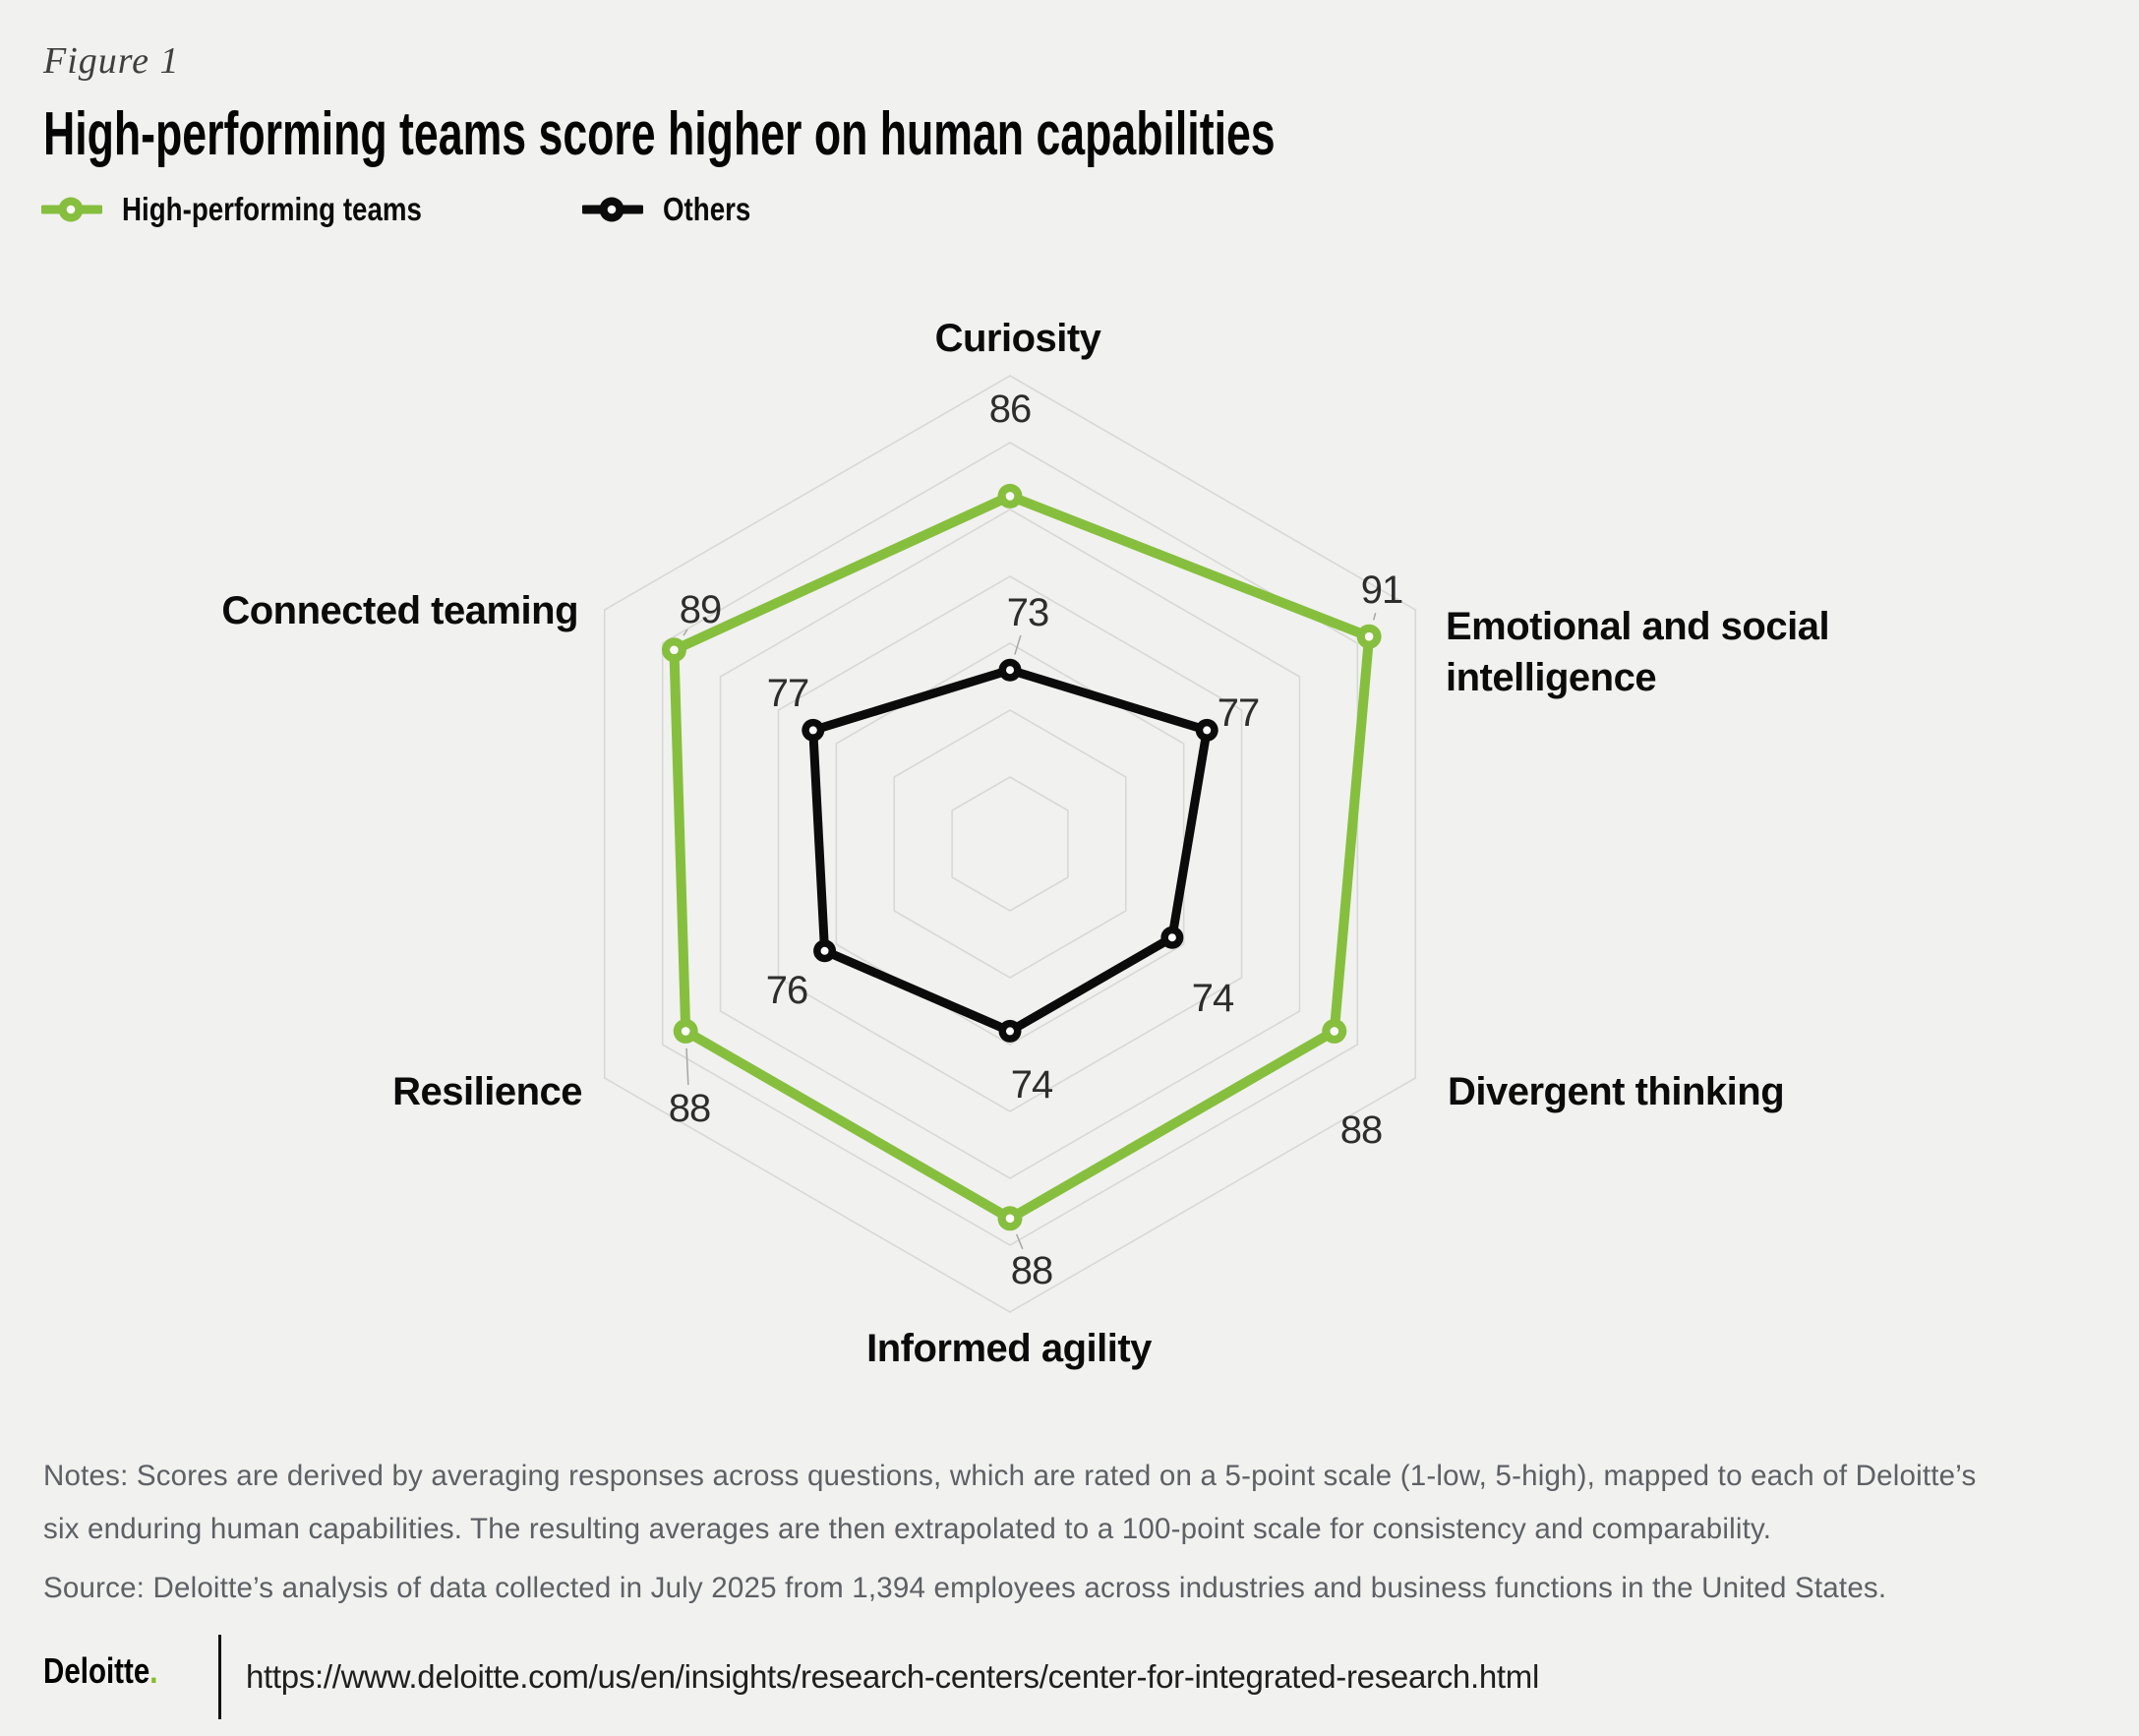 Image resolution: width=2139 pixels, height=1736 pixels. Describe the element at coordinates (1239, 713) in the screenshot. I see `value-label-others-emotional-and-social-intelligence: 77` at that location.